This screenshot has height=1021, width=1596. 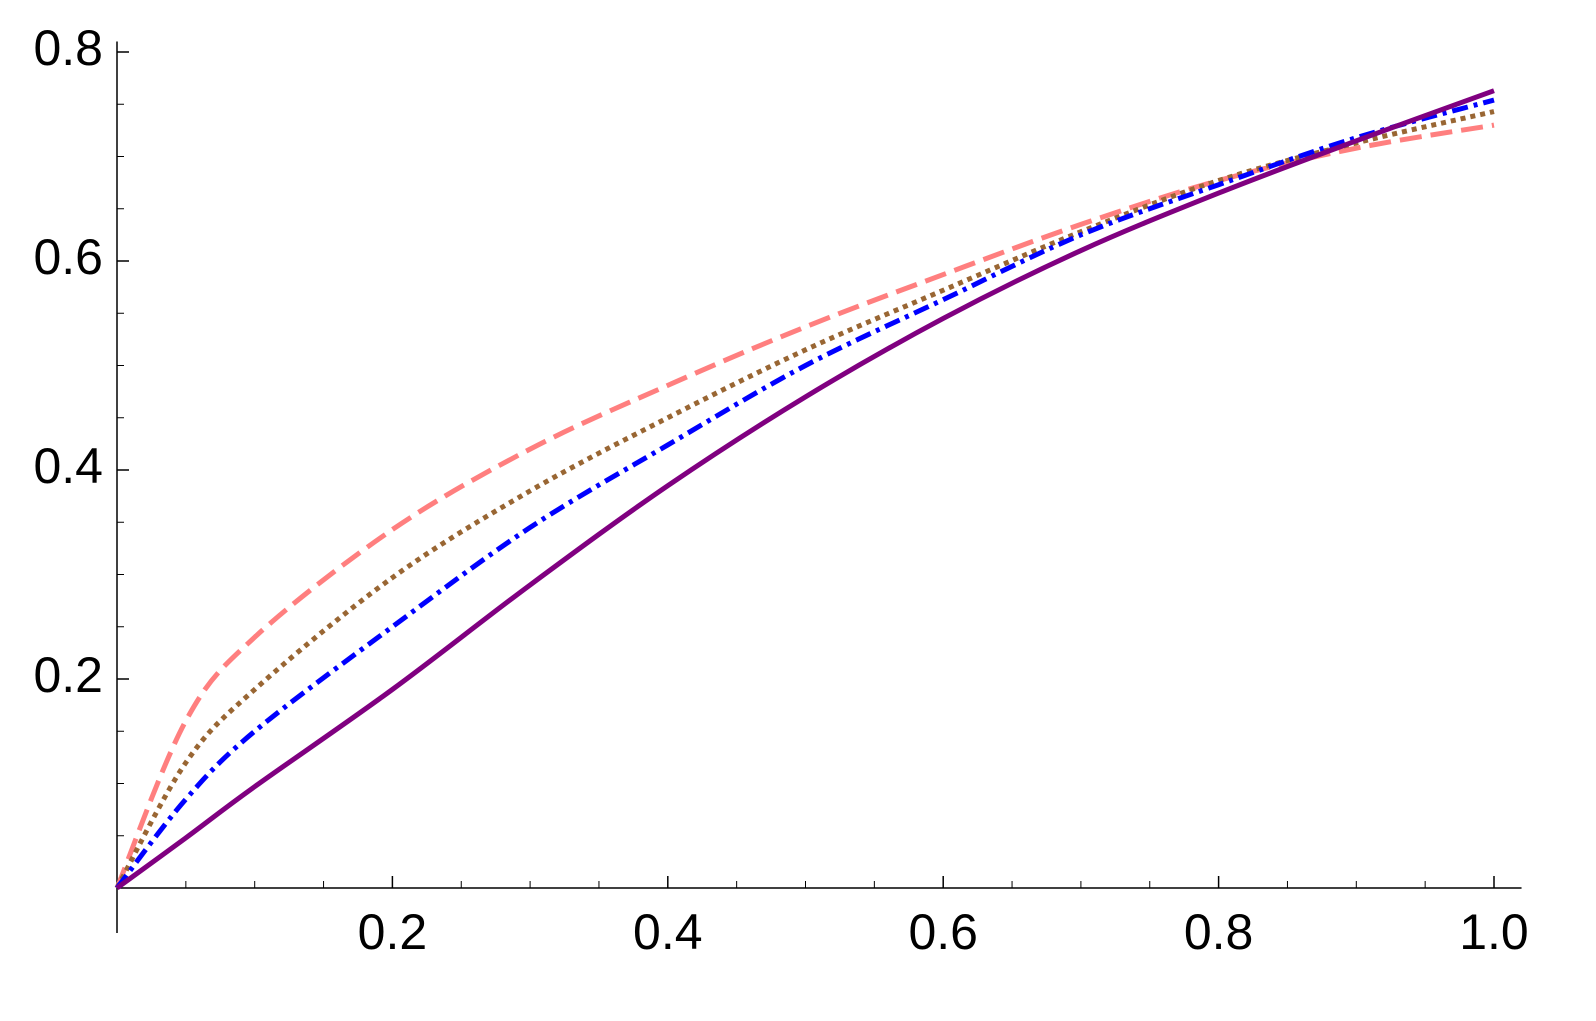 What do you see at coordinates (68, 48) in the screenshot?
I see `y-tick-label: 0.8` at bounding box center [68, 48].